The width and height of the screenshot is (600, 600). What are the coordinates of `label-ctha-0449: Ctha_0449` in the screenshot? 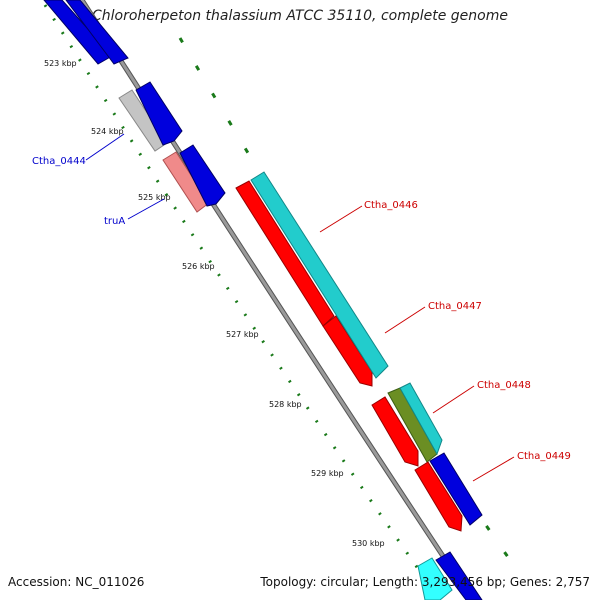 It's located at (544, 456).